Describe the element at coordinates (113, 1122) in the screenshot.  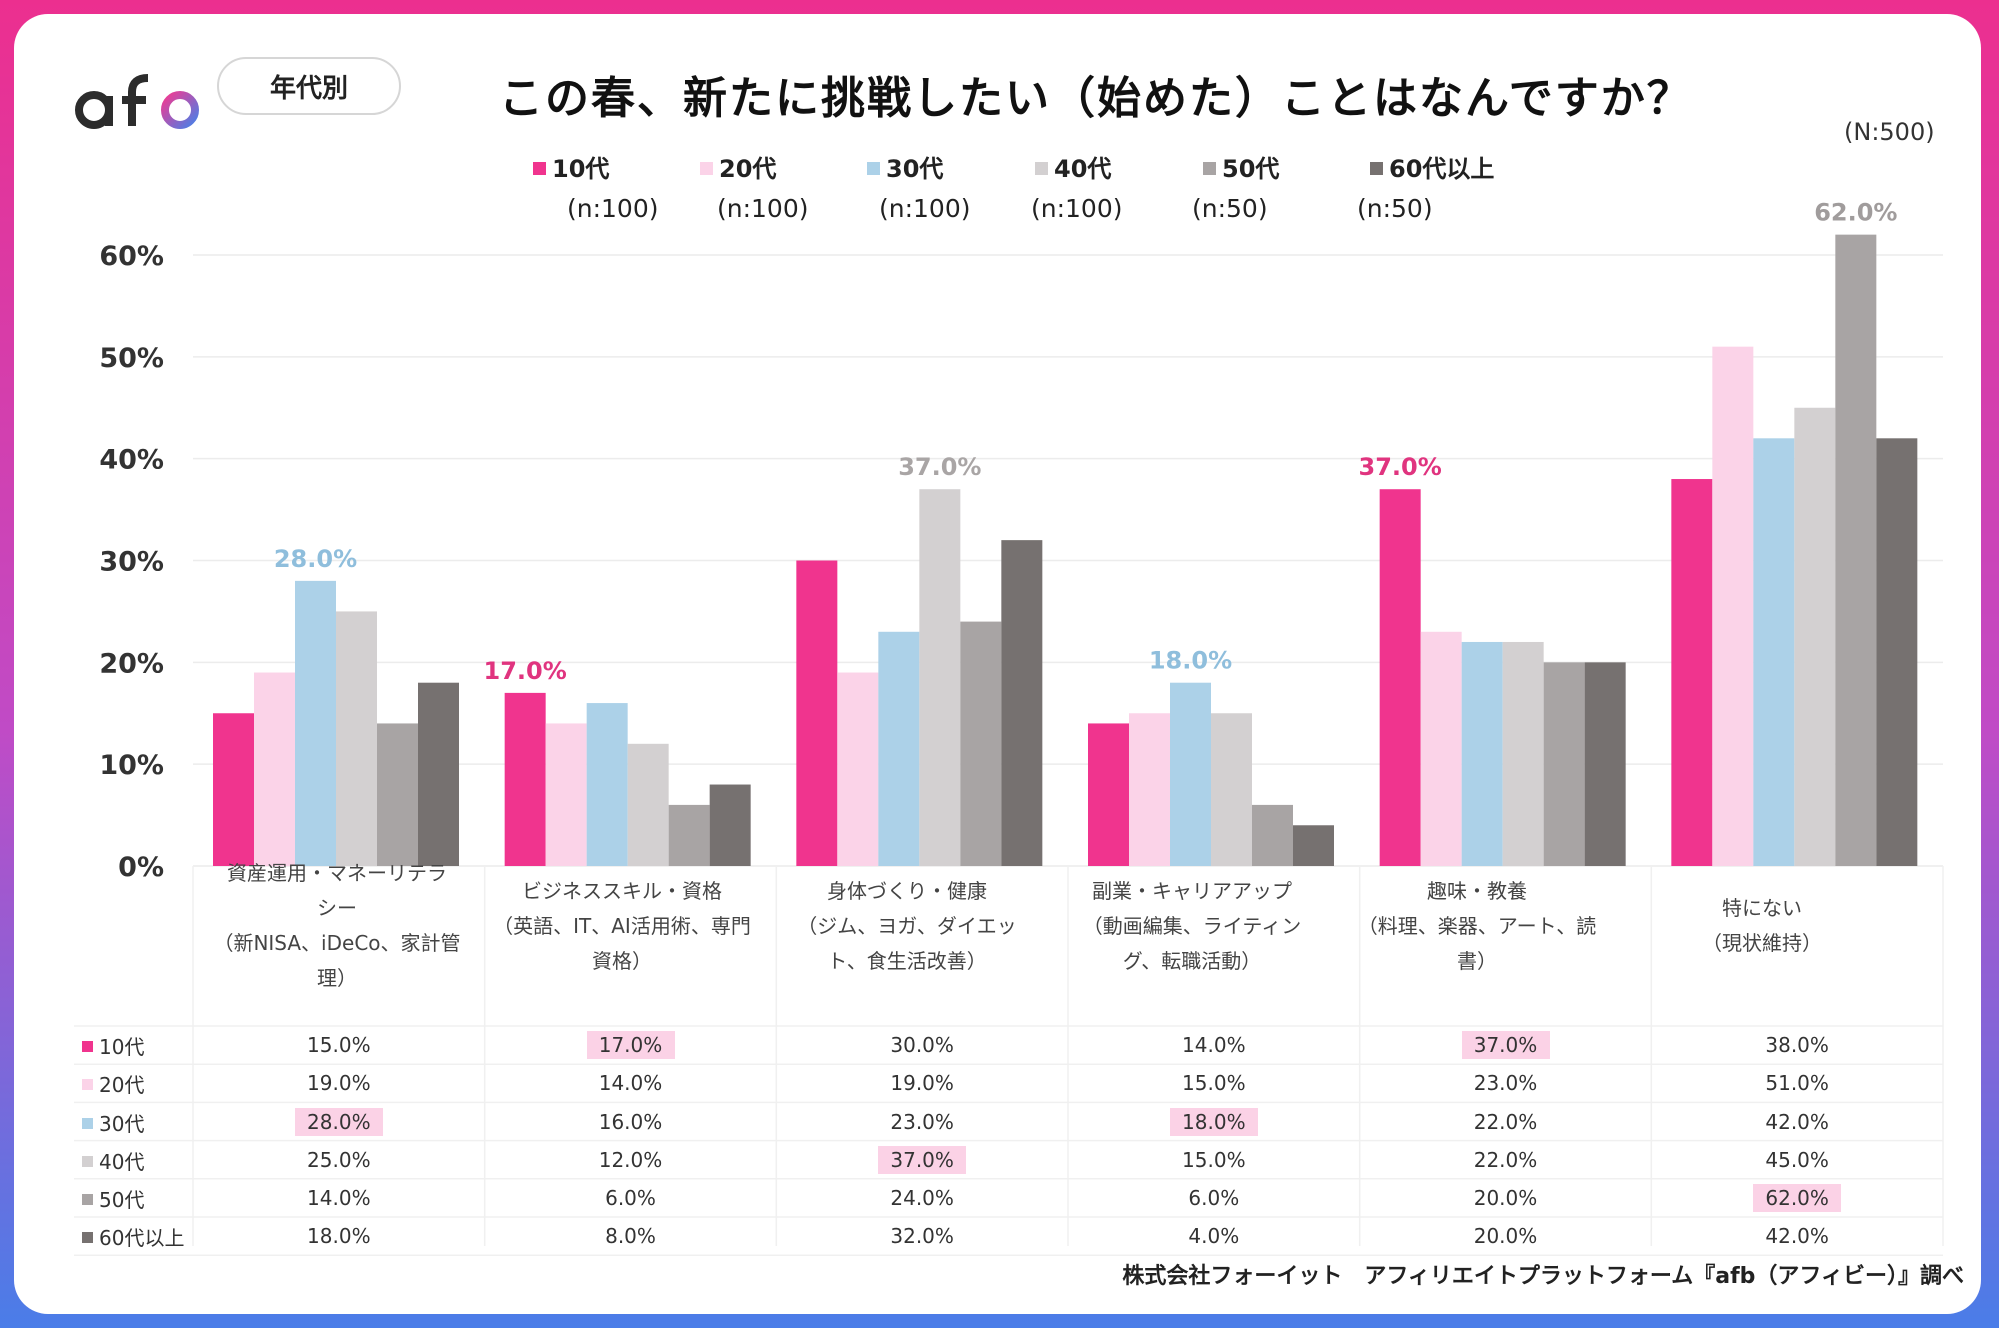
I see `table-row-label: 30代` at that location.